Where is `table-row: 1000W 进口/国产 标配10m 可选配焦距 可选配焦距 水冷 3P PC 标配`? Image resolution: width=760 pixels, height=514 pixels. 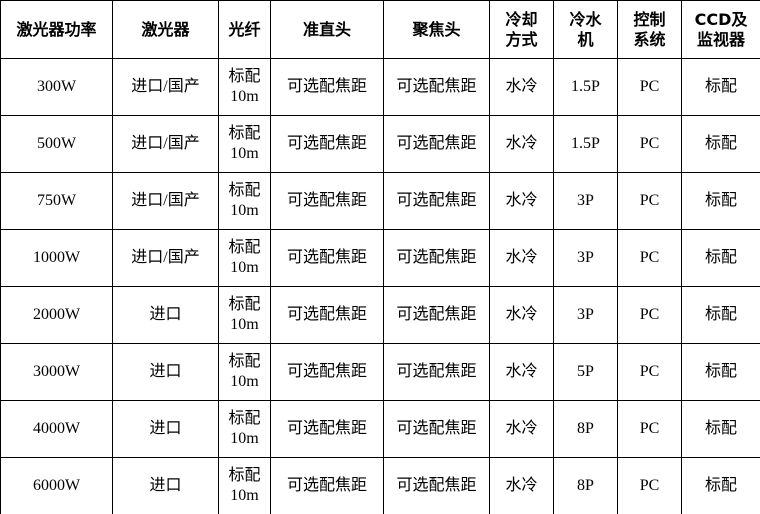 table-row: 1000W 进口/国产 标配10m 可选配焦距 可选配焦距 水冷 3P PC 标配 is located at coordinates (380, 258).